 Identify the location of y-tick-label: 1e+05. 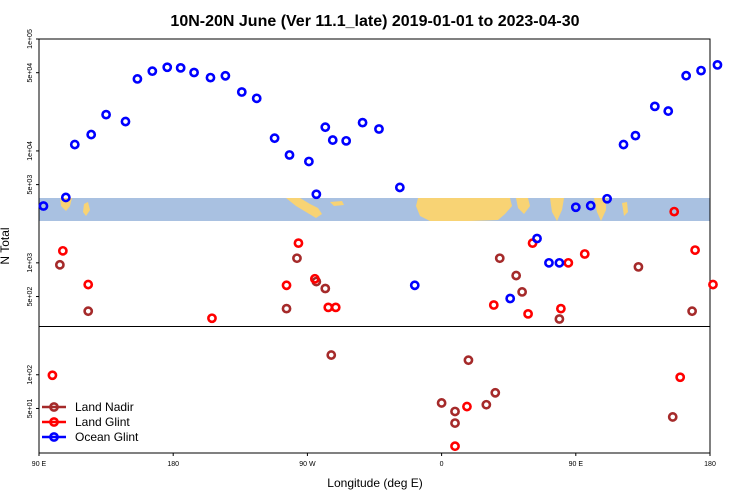
(30, 39).